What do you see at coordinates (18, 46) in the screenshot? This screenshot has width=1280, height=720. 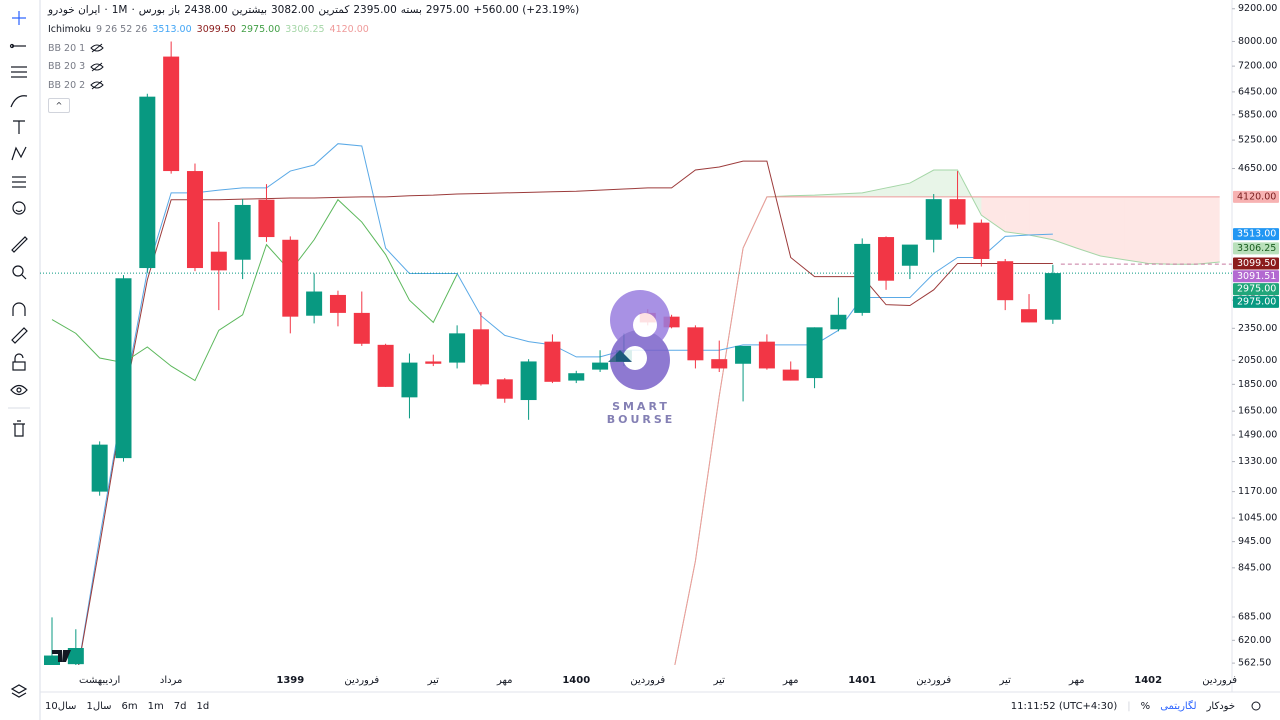 I see `trend-line-tool` at bounding box center [18, 46].